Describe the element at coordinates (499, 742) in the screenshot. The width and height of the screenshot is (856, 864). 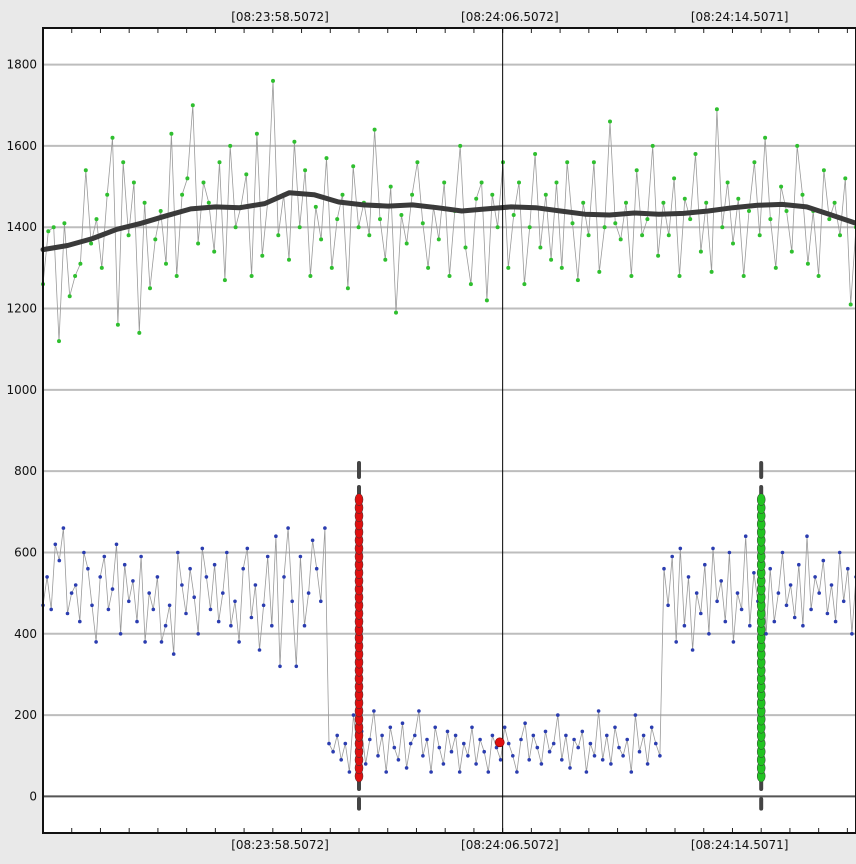
I see `highlighted-point` at that location.